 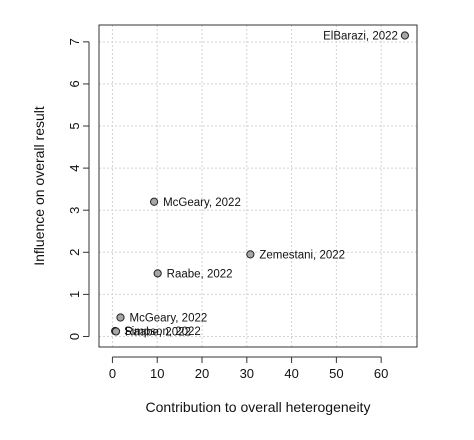 What do you see at coordinates (74, 210) in the screenshot?
I see `y-tick-label: 3` at bounding box center [74, 210].